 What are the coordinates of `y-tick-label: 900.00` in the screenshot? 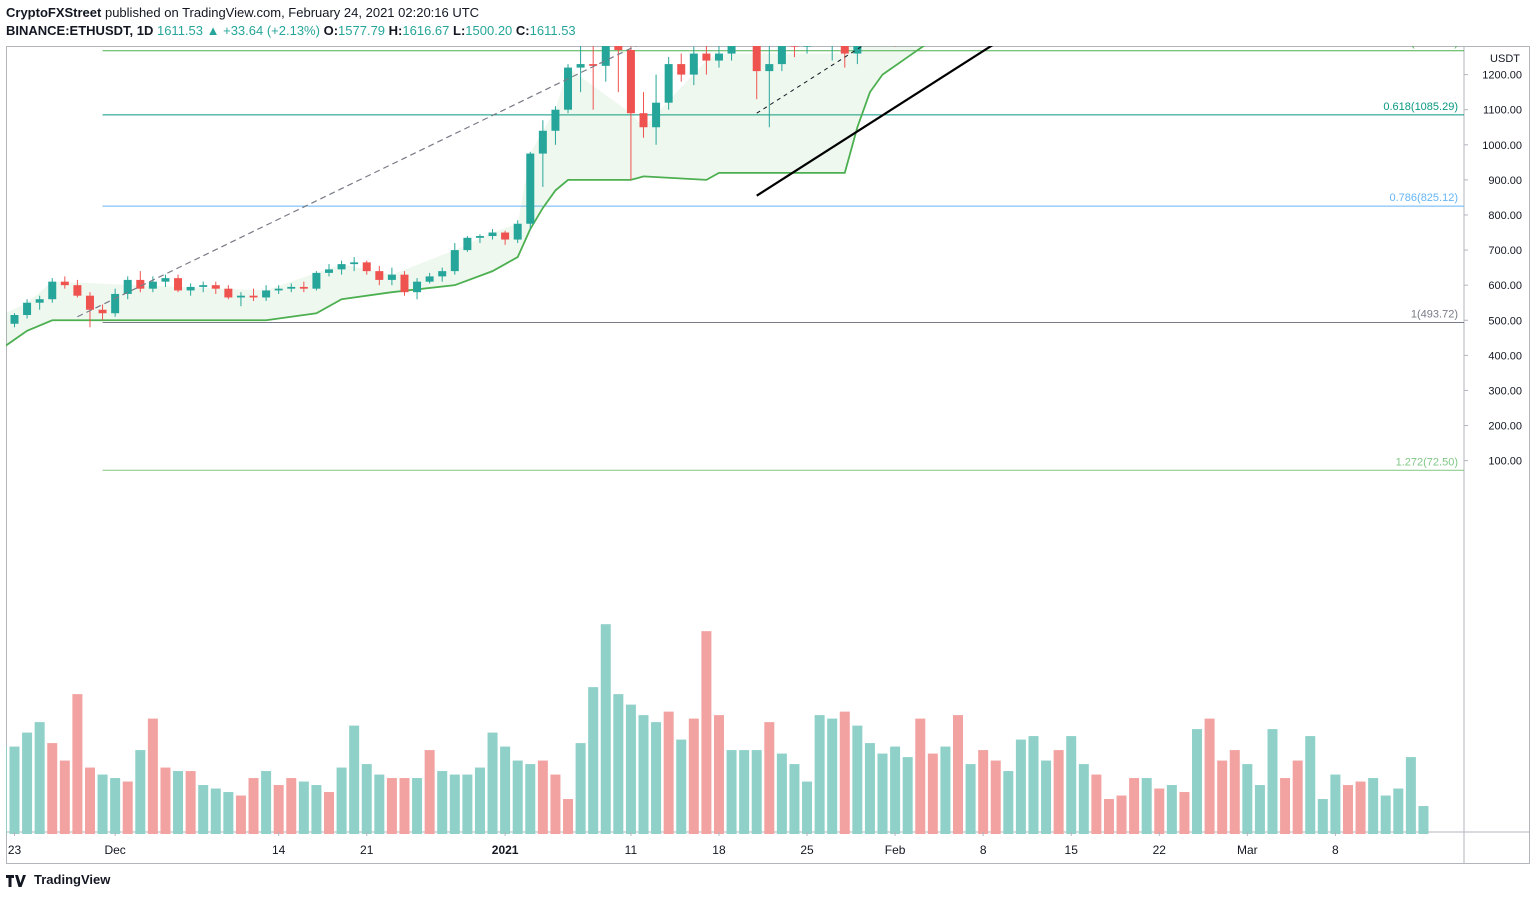 It's located at (1505, 181).